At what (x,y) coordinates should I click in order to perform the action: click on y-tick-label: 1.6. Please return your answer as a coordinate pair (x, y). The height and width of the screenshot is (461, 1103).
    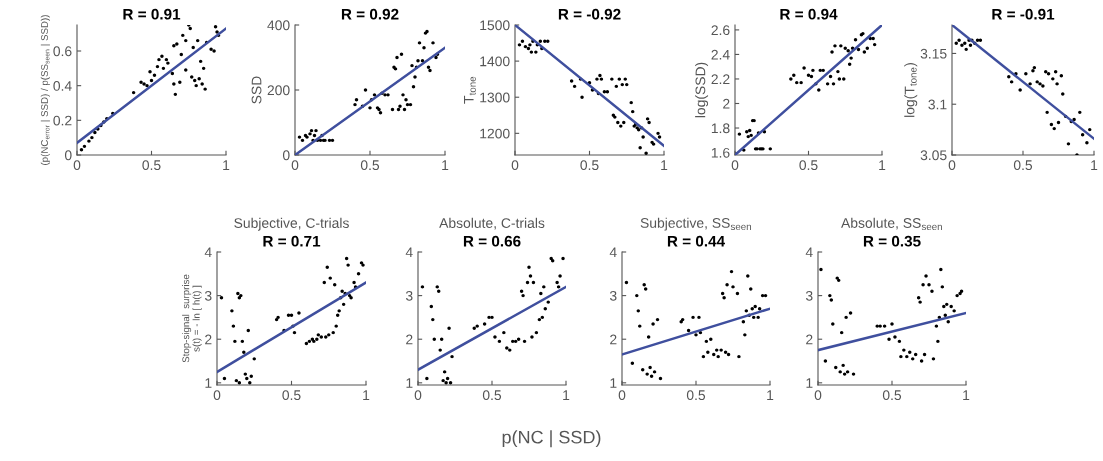
    Looking at the image, I should click on (720, 152).